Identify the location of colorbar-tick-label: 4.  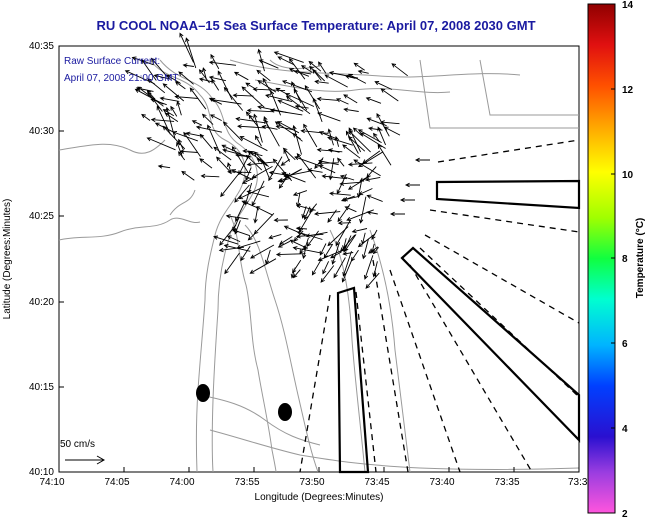
(625, 429).